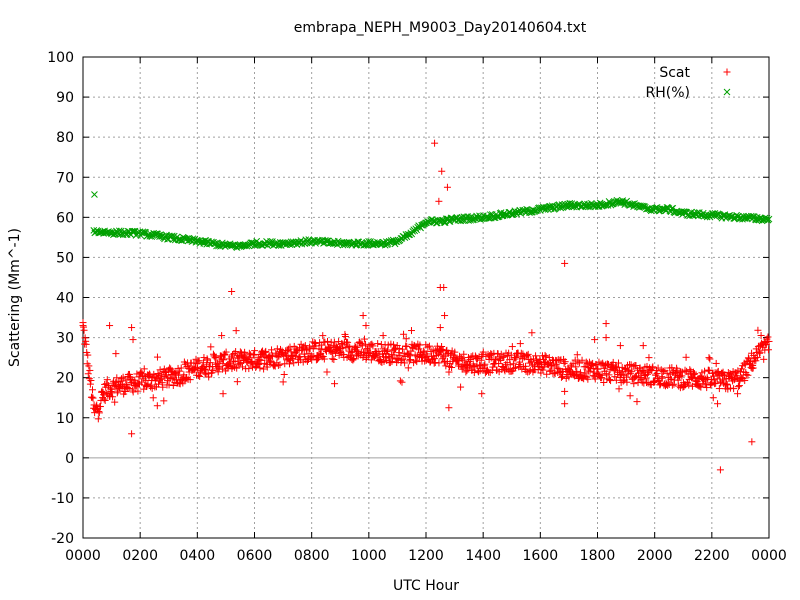 Image resolution: width=800 pixels, height=600 pixels. I want to click on legend-marker-rh, so click(727, 92).